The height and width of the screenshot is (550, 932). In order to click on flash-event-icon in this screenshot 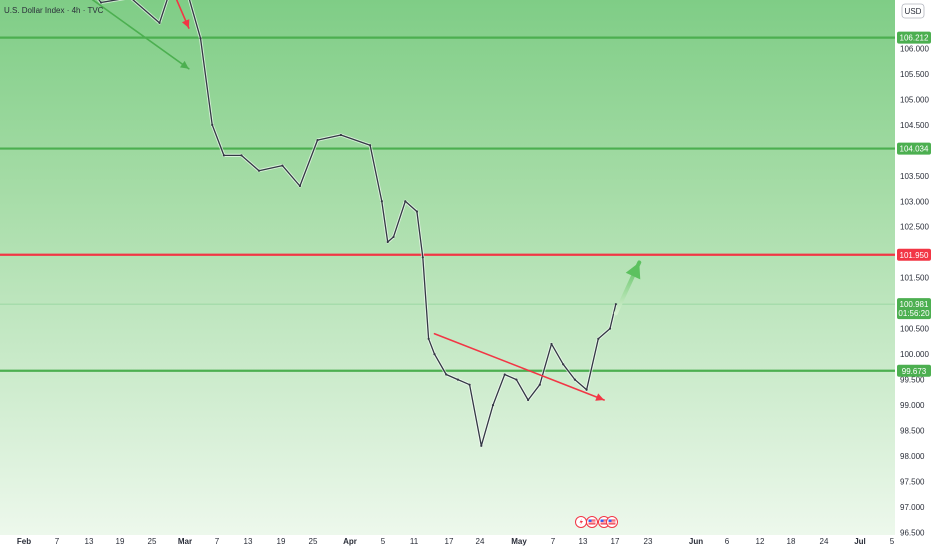, I will do `click(581, 522)`.